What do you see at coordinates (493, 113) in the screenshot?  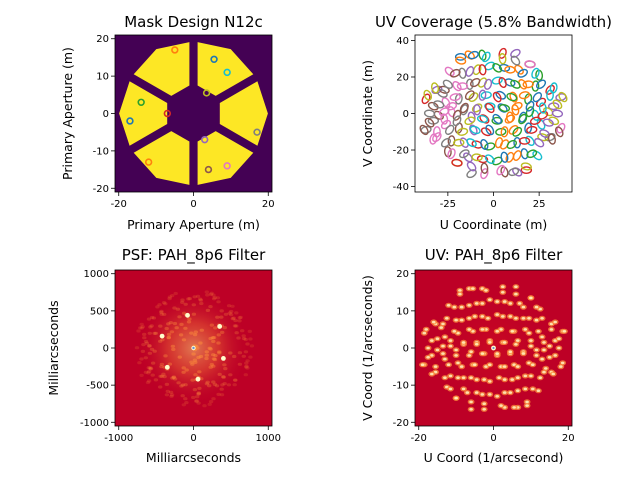 I see `uv-coverage-axes-frame` at bounding box center [493, 113].